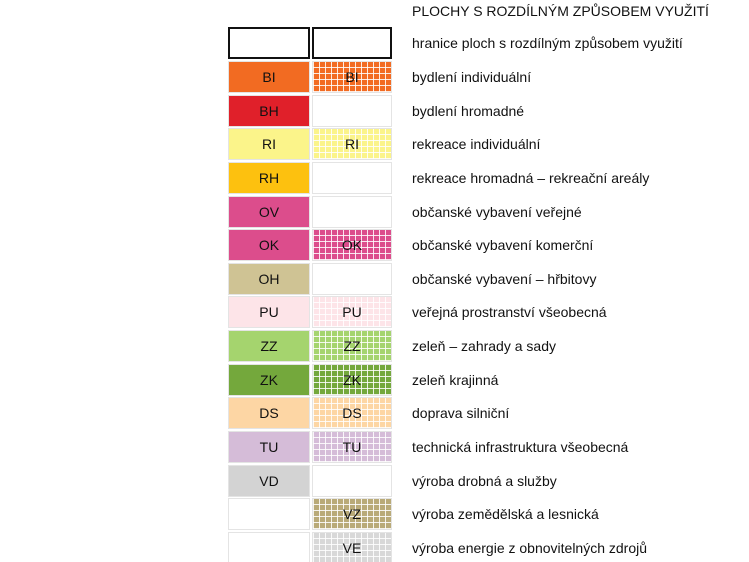 Image resolution: width=749 pixels, height=562 pixels. What do you see at coordinates (476, 144) in the screenshot?
I see `legend-label: rekreace individuální` at bounding box center [476, 144].